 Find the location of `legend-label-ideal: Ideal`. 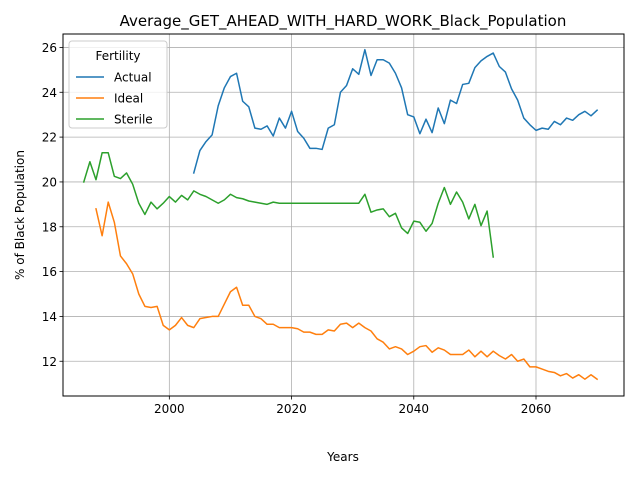

legend-label-ideal: Ideal is located at coordinates (128, 99).